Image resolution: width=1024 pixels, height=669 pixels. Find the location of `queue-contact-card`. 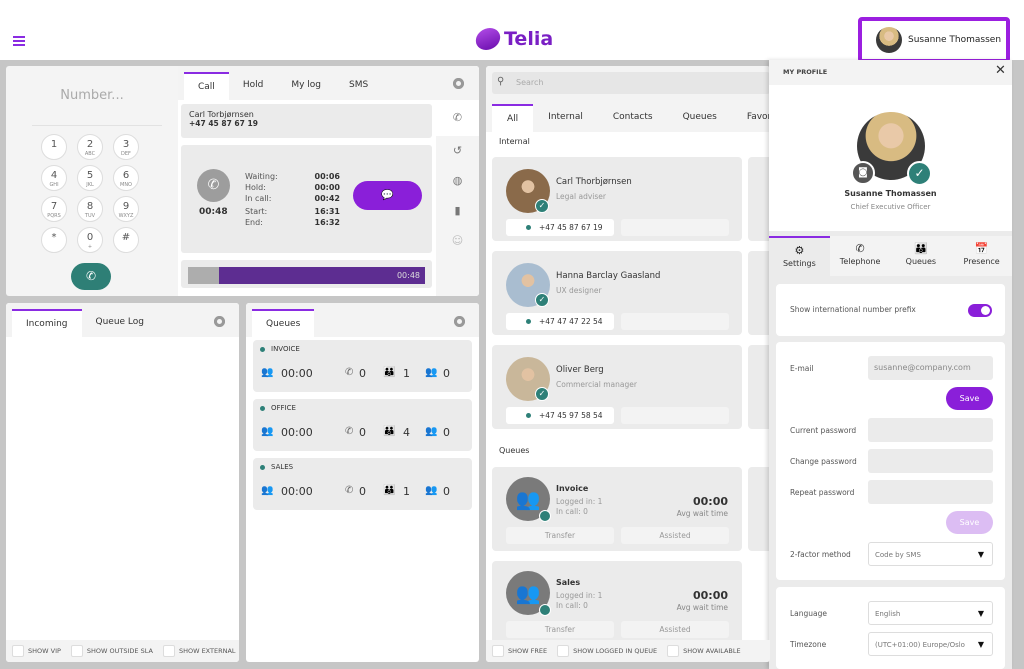

queue-contact-card is located at coordinates (759, 509).